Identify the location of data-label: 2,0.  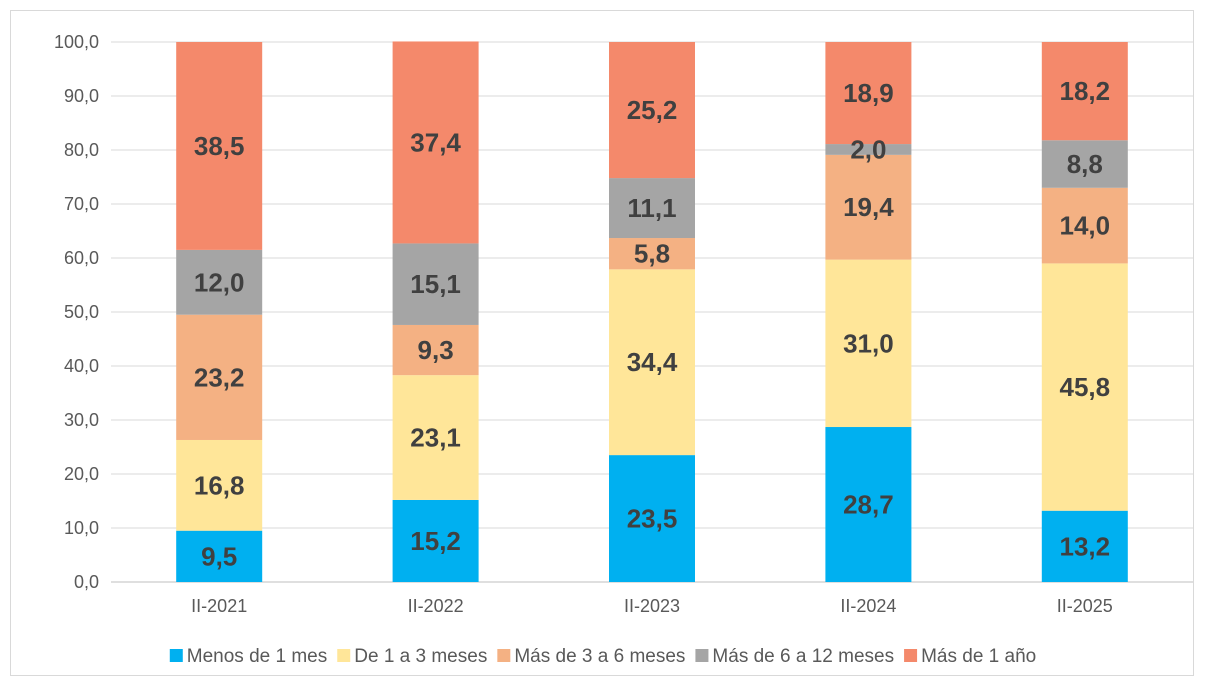
(868, 149).